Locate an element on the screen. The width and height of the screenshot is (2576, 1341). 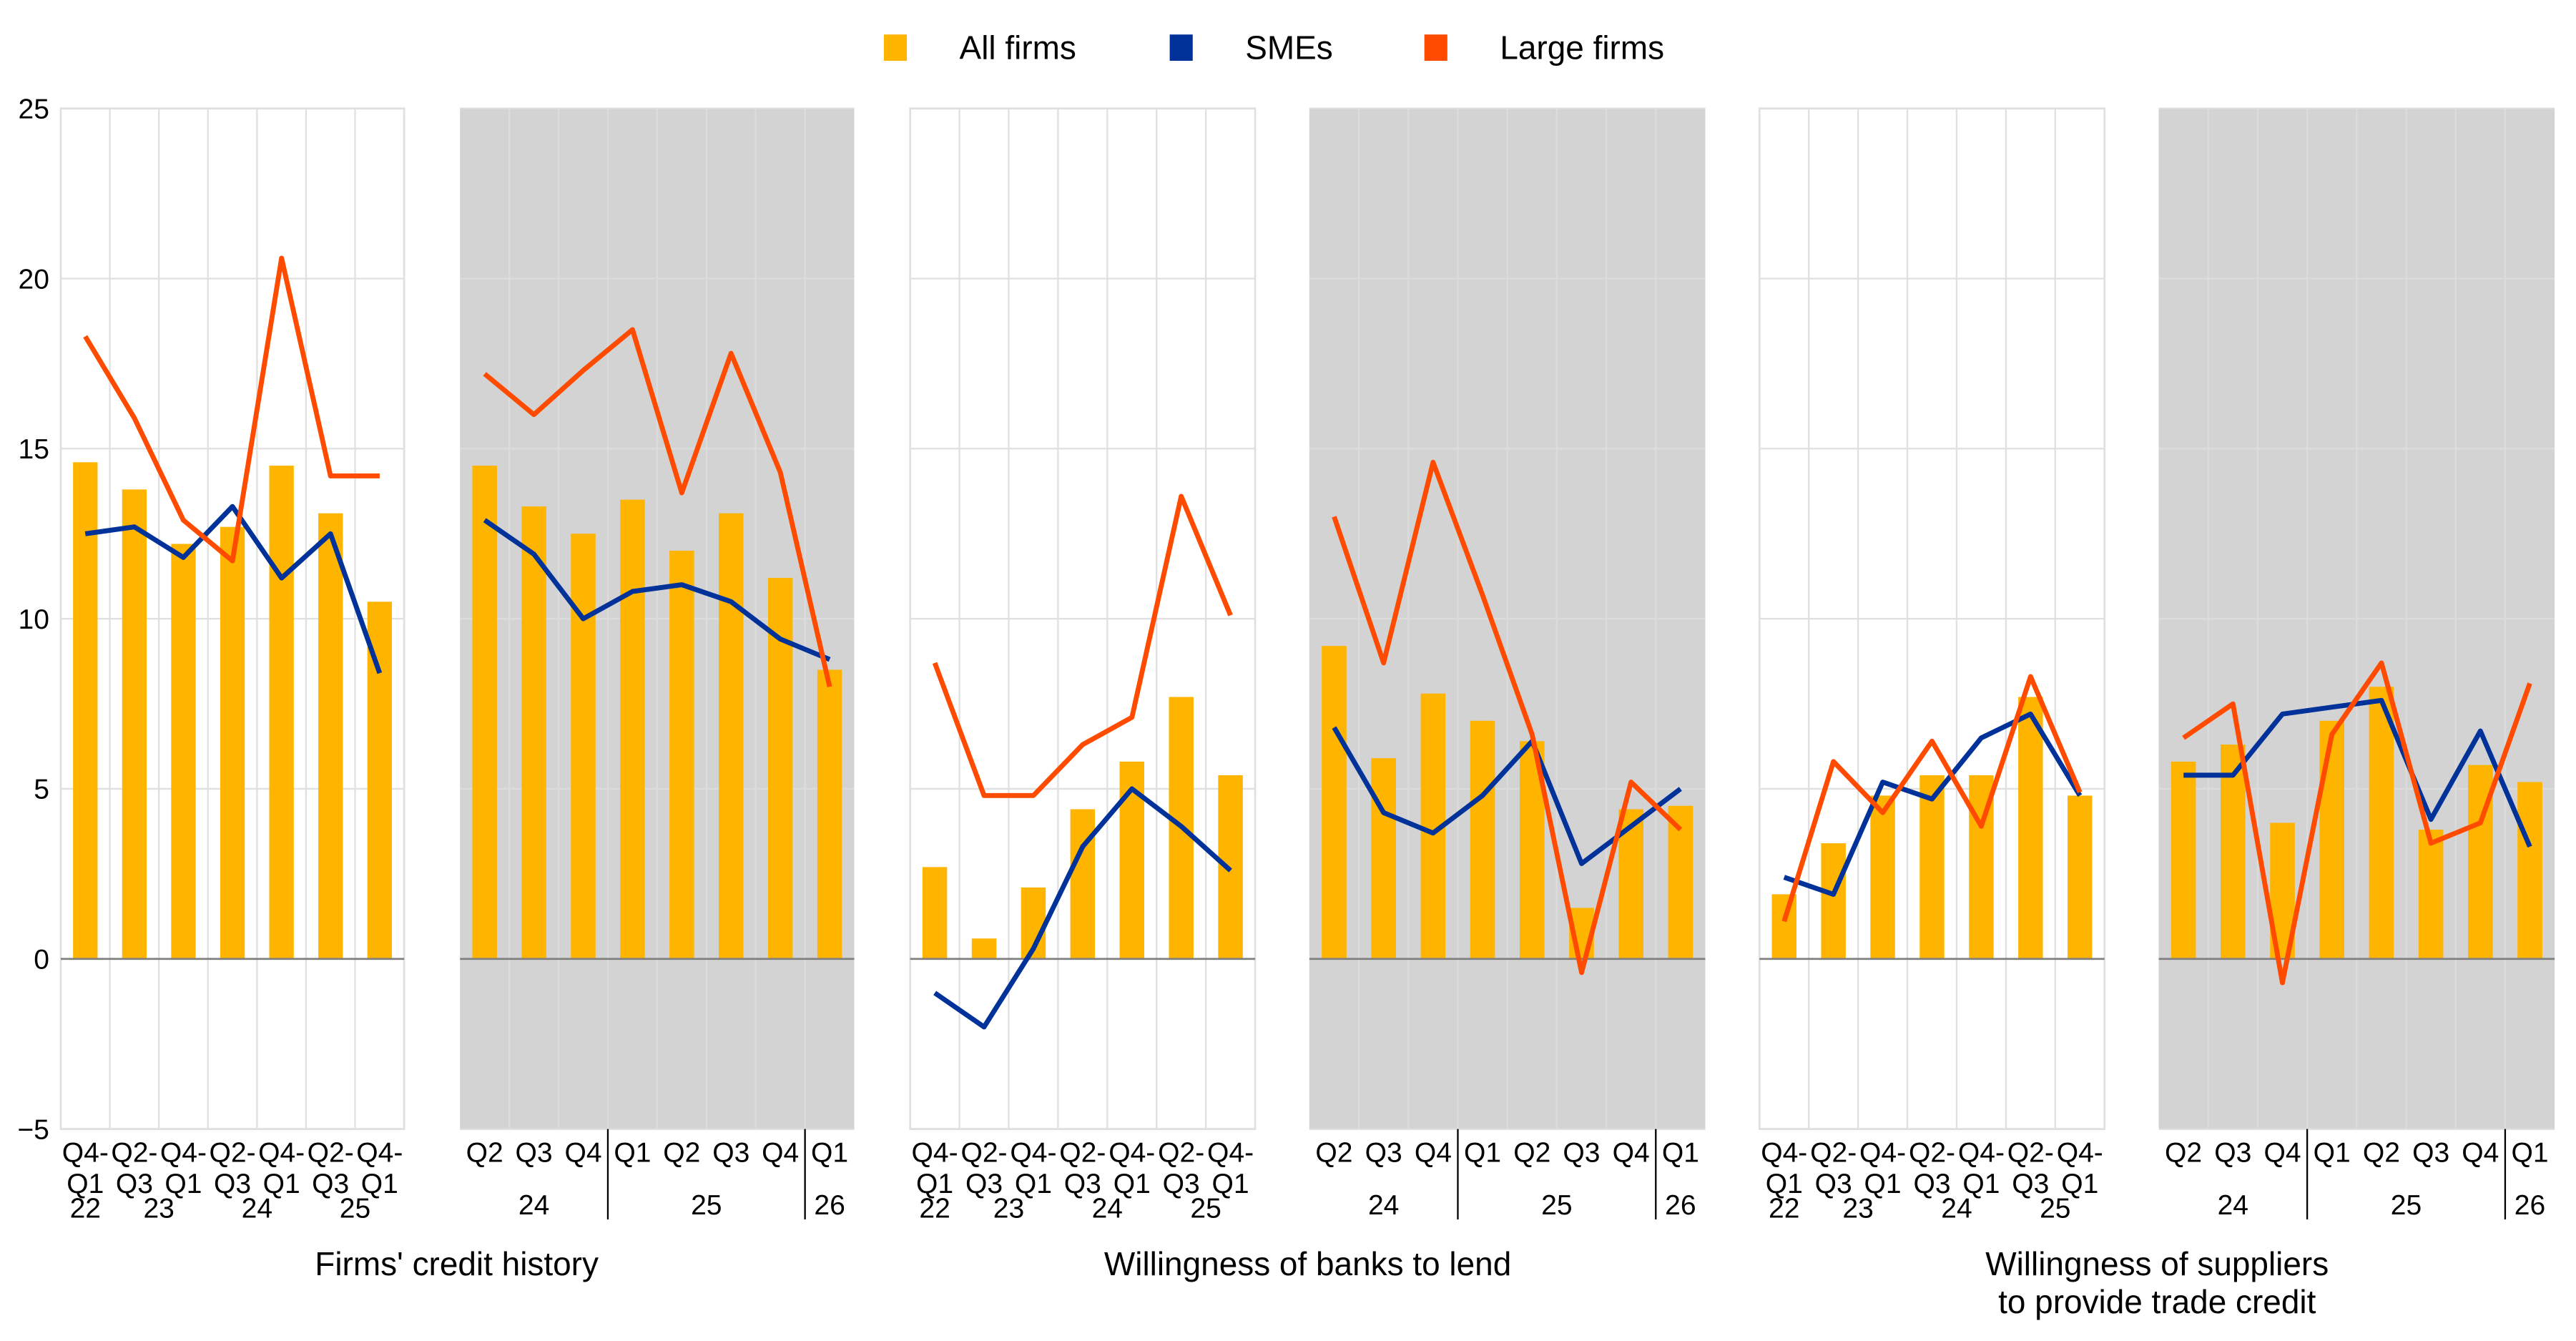
legend-label-all-firms: All firms is located at coordinates (1018, 48).